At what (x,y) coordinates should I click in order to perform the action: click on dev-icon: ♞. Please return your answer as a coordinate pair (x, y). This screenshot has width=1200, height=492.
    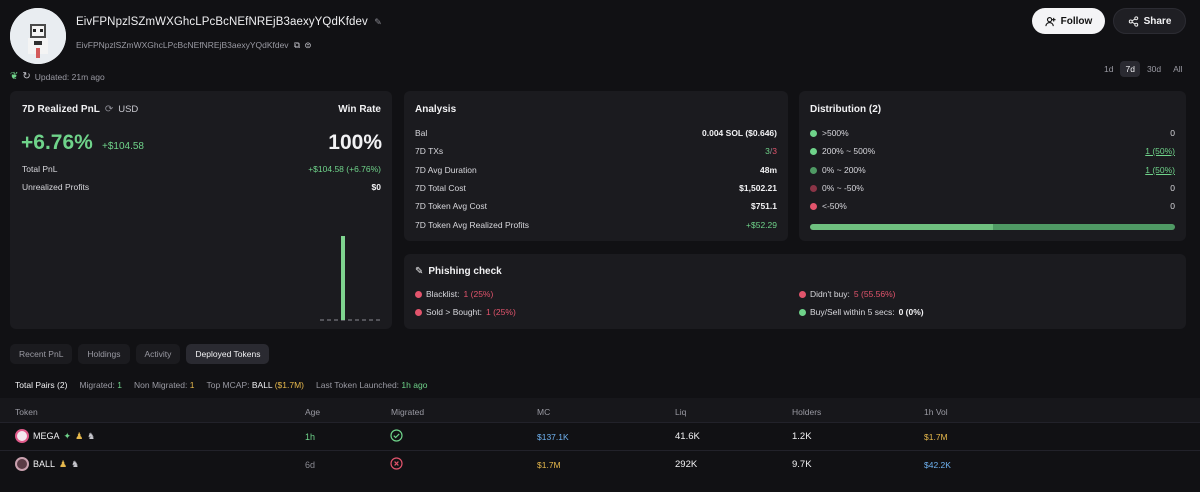
    Looking at the image, I should click on (75, 463).